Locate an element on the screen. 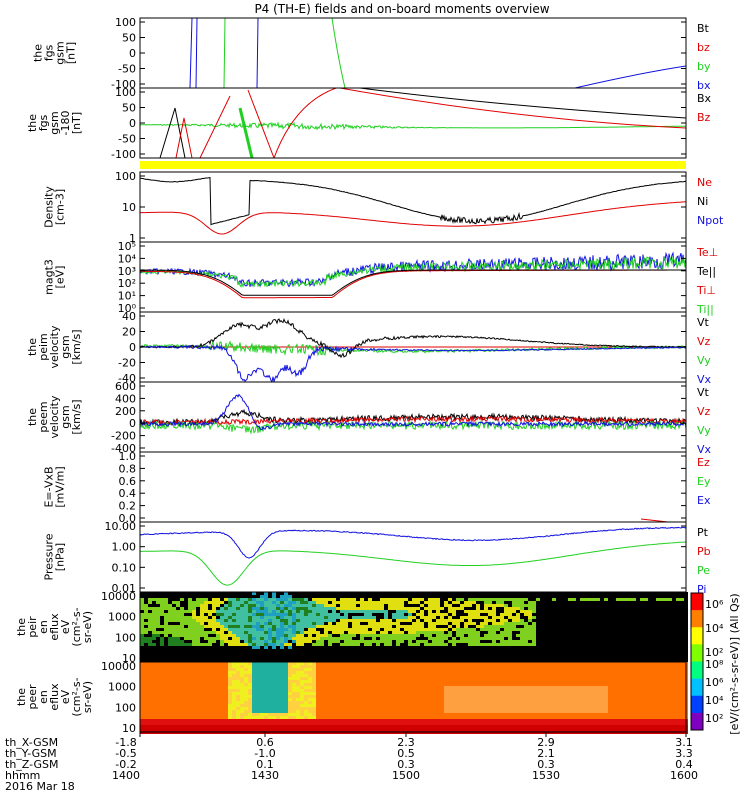  y-tick-label: 50 is located at coordinates (129, 38).